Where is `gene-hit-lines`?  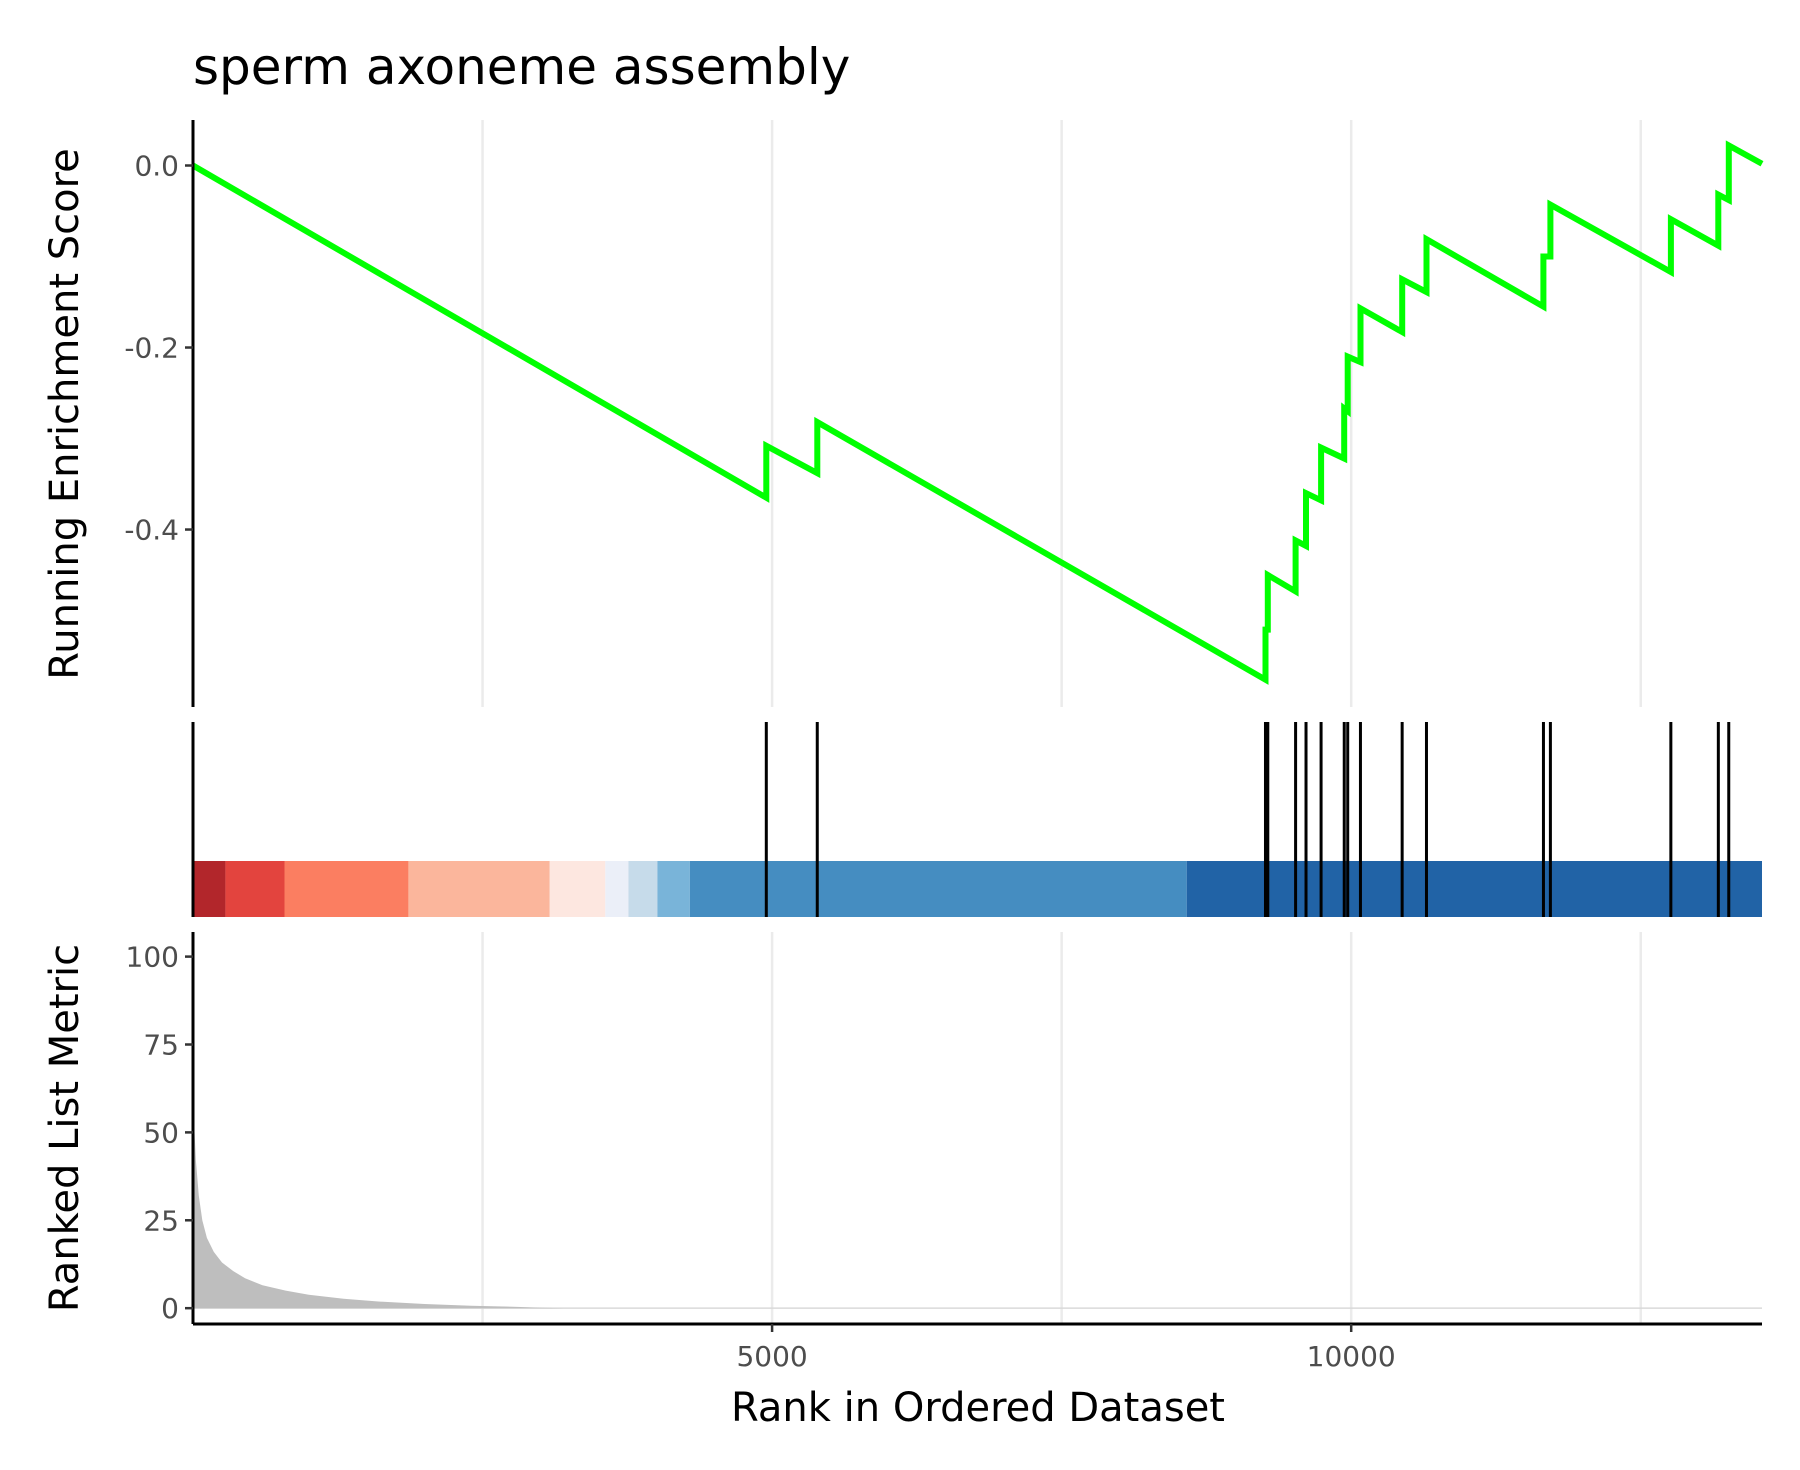 gene-hit-lines is located at coordinates (1247, 819).